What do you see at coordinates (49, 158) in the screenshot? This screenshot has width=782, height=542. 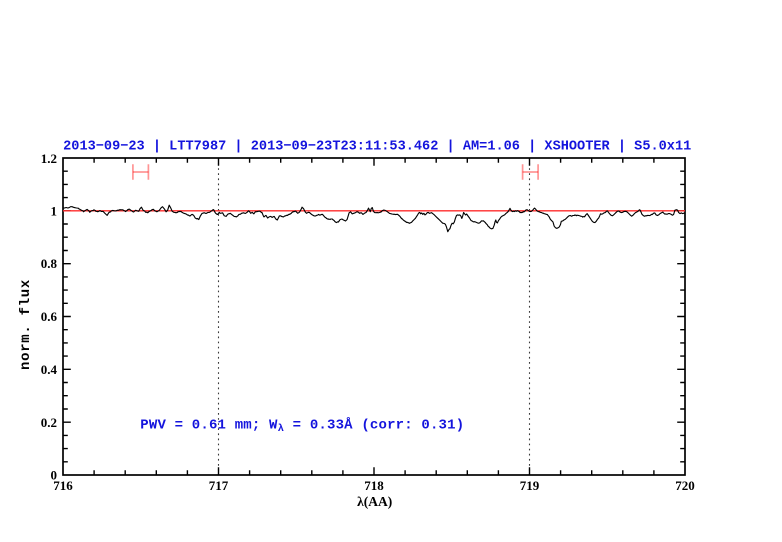 I see `svg-text: 1.2` at bounding box center [49, 158].